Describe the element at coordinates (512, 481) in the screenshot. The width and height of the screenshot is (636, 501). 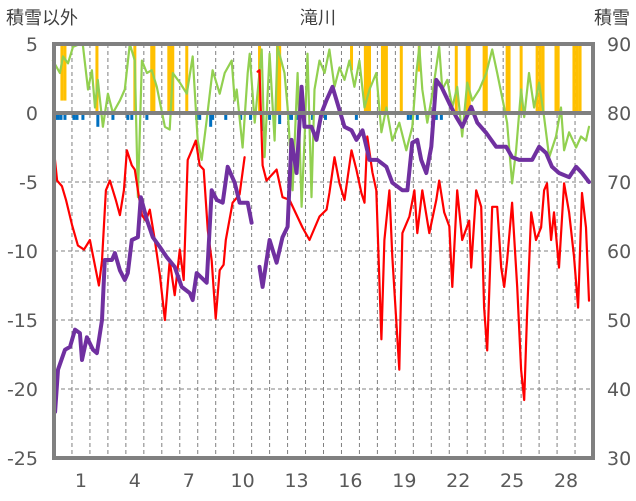
I see `x-tick-label: 25` at that location.